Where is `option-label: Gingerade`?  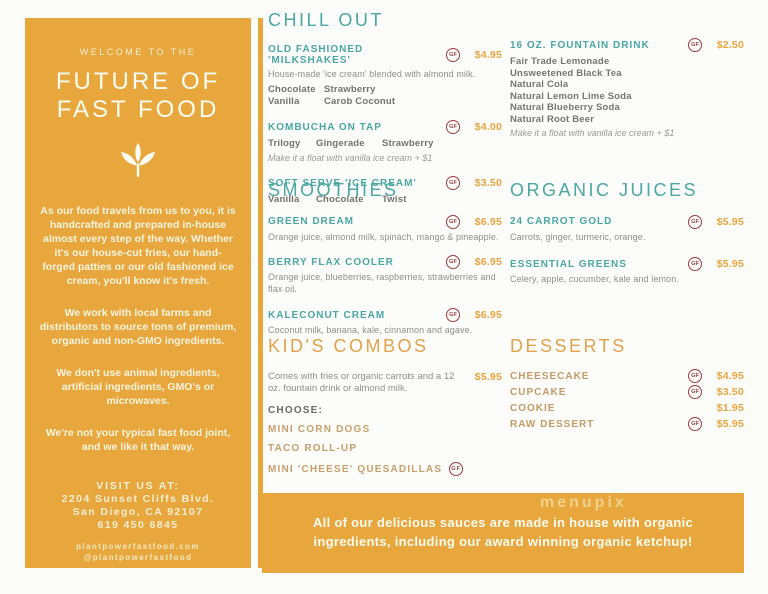
option-label: Gingerade is located at coordinates (340, 144).